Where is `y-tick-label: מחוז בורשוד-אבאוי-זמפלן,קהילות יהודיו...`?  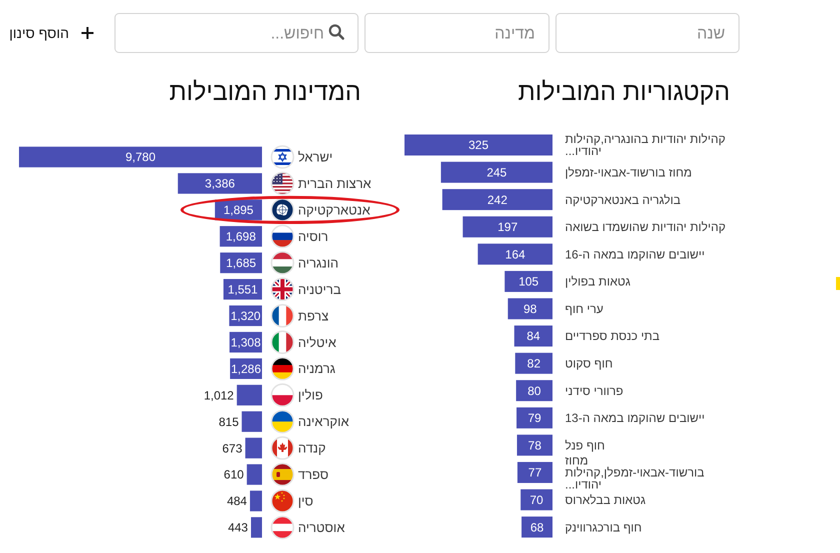
y-tick-label: מחוז בורשוד-אבאוי-זמפלן,קהילות יהודיו... is located at coordinates (634, 473).